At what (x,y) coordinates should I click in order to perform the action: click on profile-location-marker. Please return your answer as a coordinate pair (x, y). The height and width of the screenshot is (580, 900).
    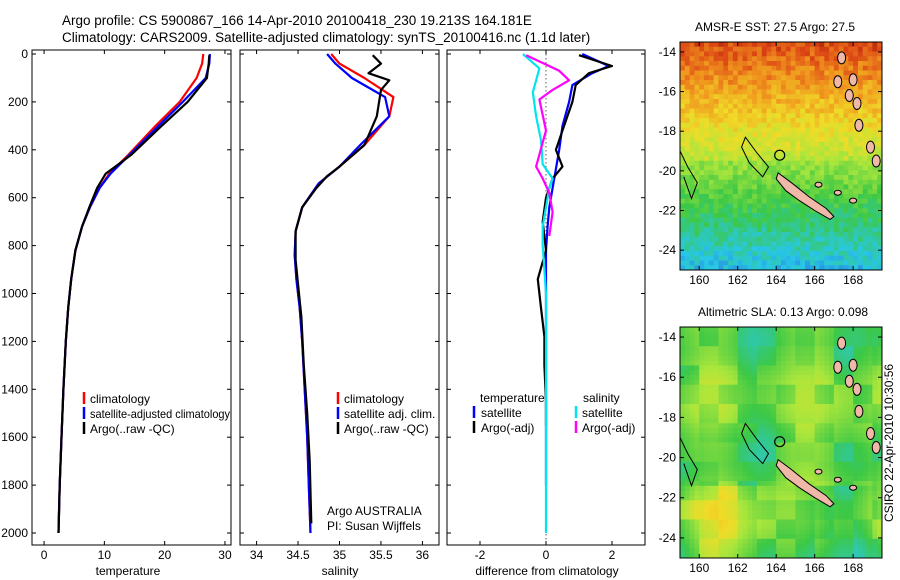
    Looking at the image, I should click on (780, 442).